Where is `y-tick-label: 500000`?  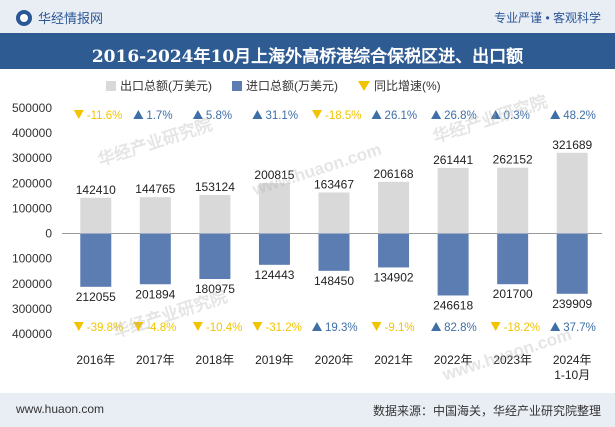
y-tick-label: 500000 is located at coordinates (32, 108).